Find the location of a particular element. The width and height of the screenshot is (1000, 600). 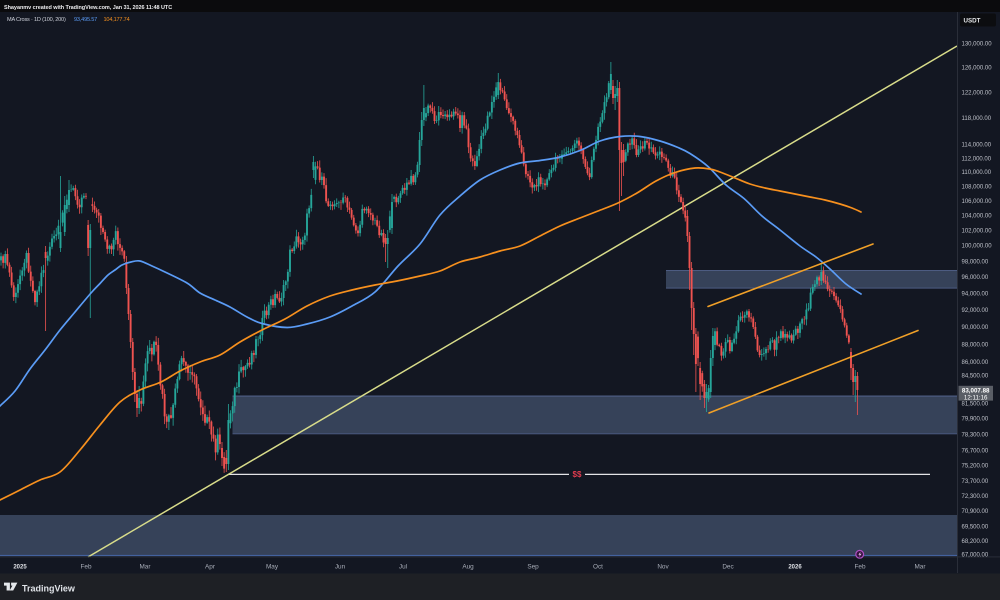

svg-text: 90,000.00 is located at coordinates (975, 328).